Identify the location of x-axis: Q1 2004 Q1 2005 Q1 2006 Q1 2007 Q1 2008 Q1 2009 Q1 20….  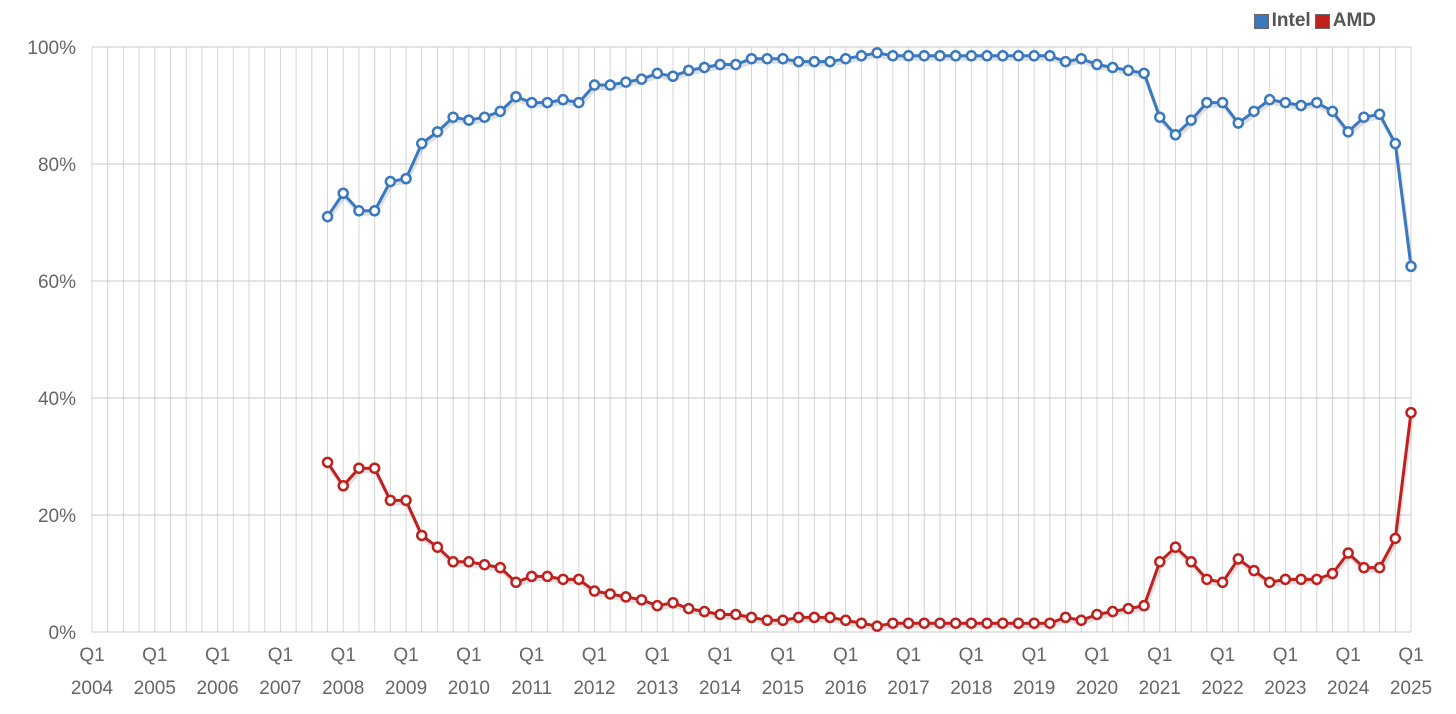
(751, 672).